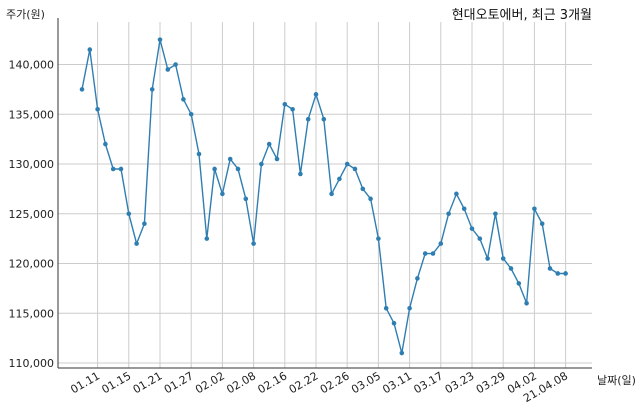 The height and width of the screenshot is (409, 640). I want to click on y-tick-label: 125,000, so click(32, 214).